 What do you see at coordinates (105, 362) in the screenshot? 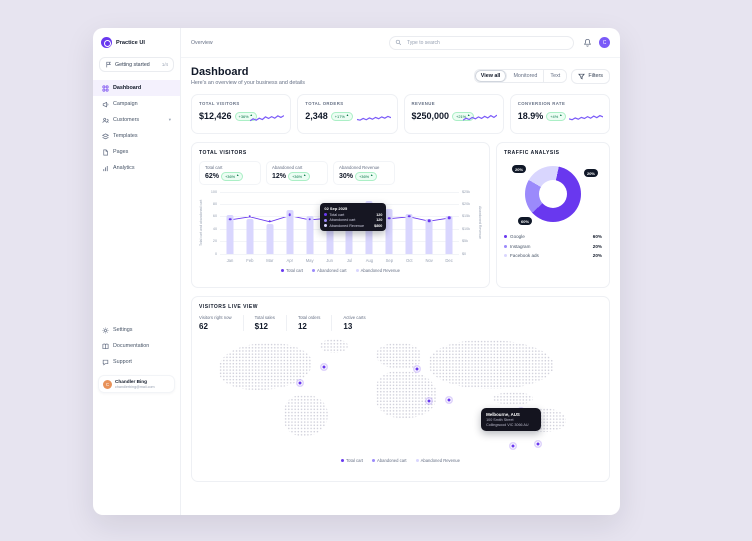
I see `chat-icon` at bounding box center [105, 362].